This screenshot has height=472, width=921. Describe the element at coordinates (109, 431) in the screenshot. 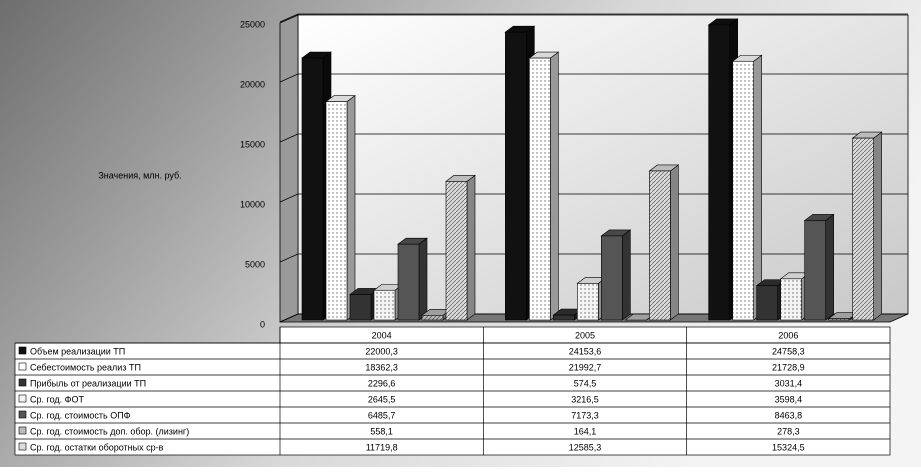

I see `legend-label: Ср. год. стоимость доп. обор. (лизинг)` at that location.